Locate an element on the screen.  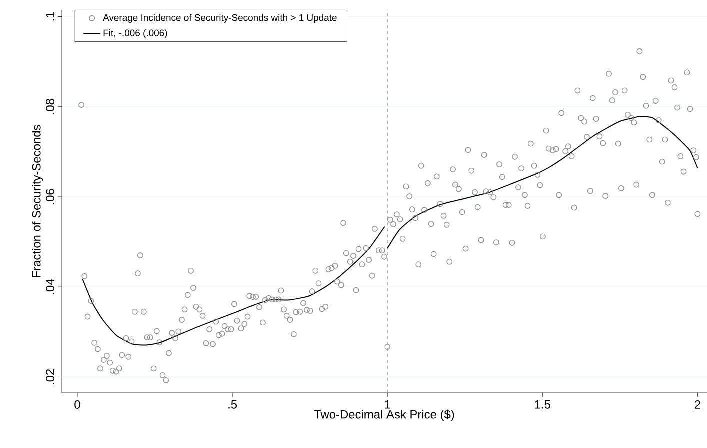
y-axis-title: Fraction of Security-Seconds is located at coordinates (38, 201).